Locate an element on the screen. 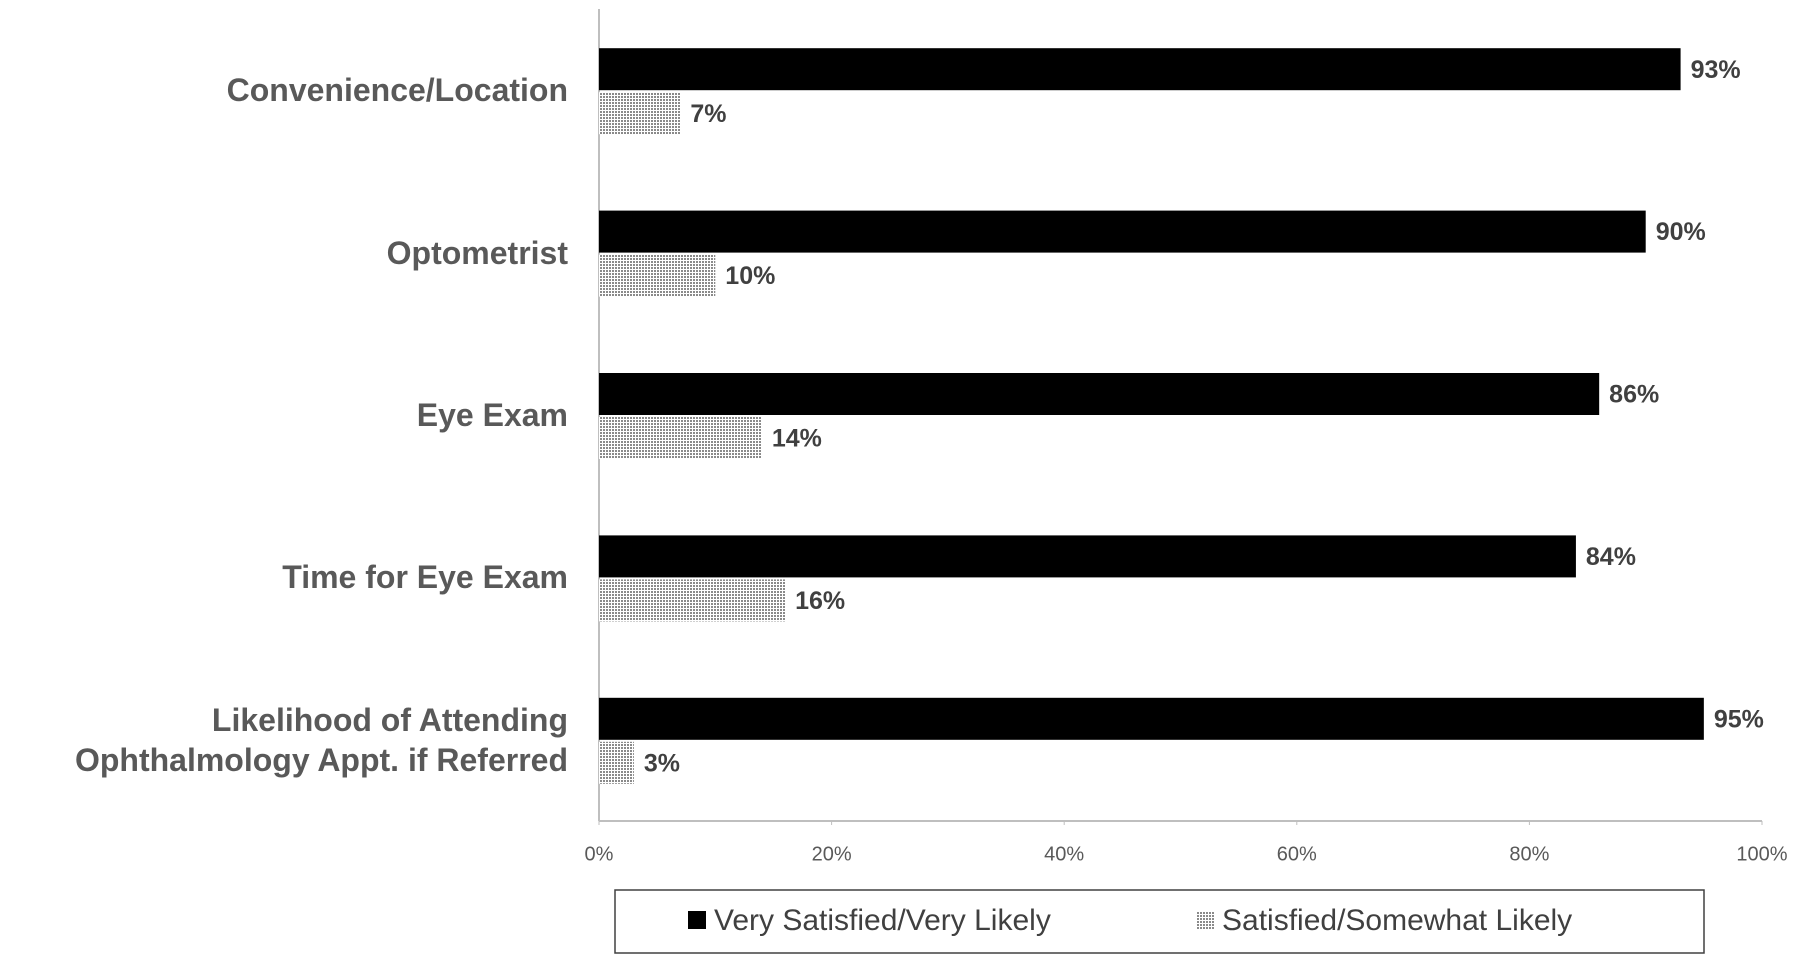 The width and height of the screenshot is (1800, 961). value-label: 93% is located at coordinates (1716, 70).